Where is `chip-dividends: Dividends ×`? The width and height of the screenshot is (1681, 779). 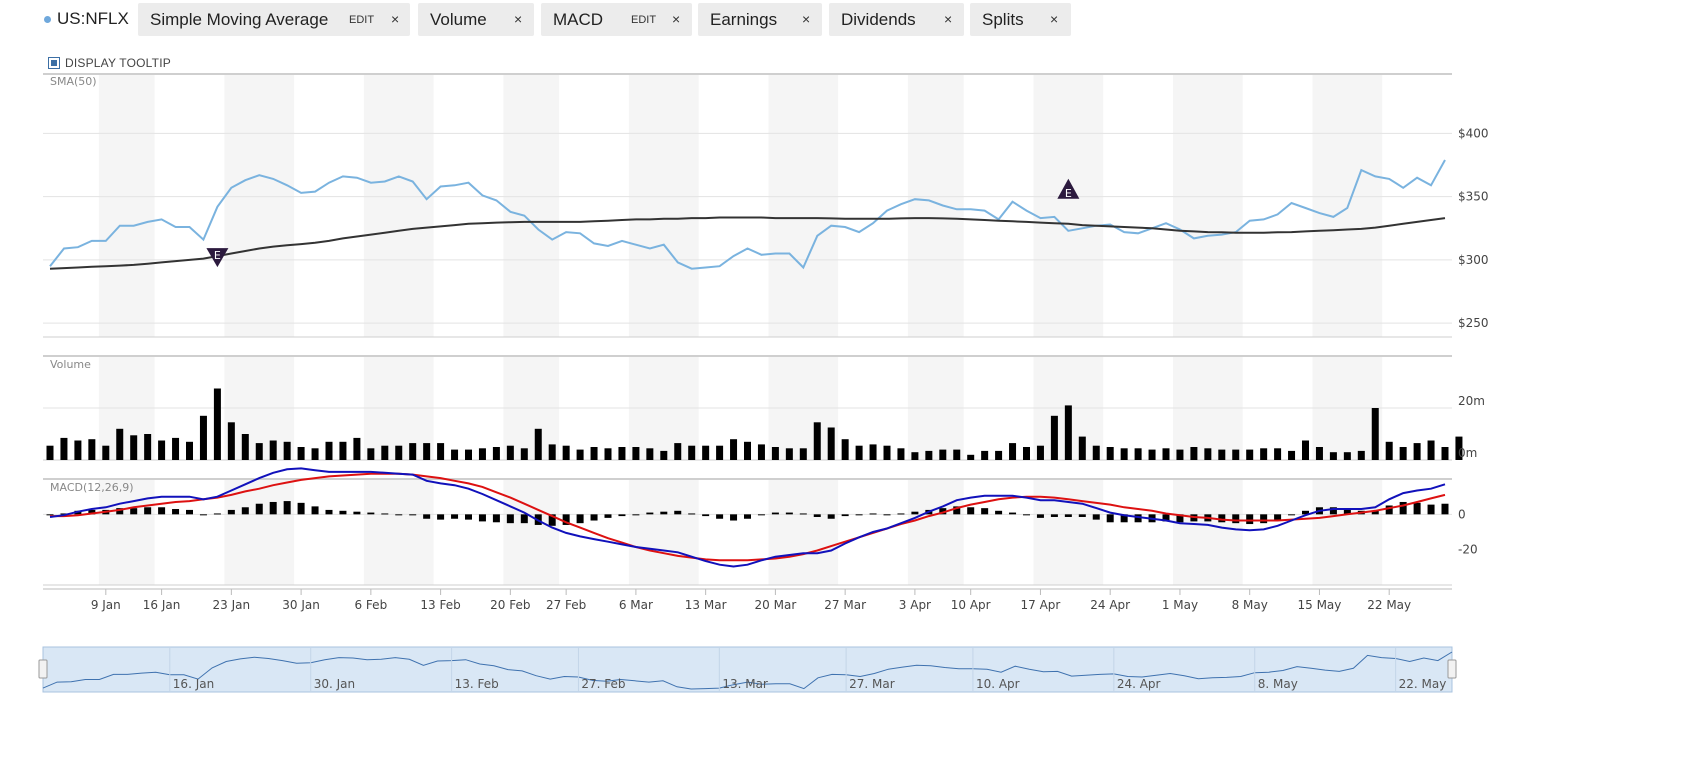
chip-dividends: Dividends × is located at coordinates (896, 19).